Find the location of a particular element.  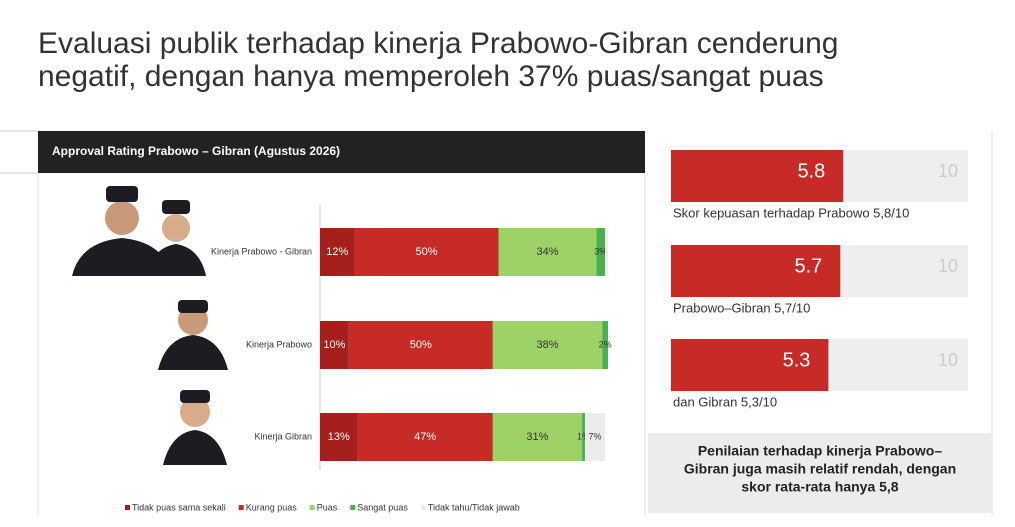

value-label: 10% is located at coordinates (334, 345).